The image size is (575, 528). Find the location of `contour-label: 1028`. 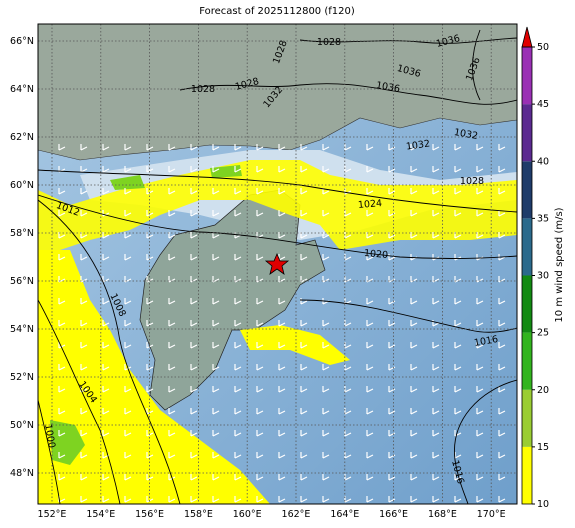

contour-label: 1028 is located at coordinates (329, 42).